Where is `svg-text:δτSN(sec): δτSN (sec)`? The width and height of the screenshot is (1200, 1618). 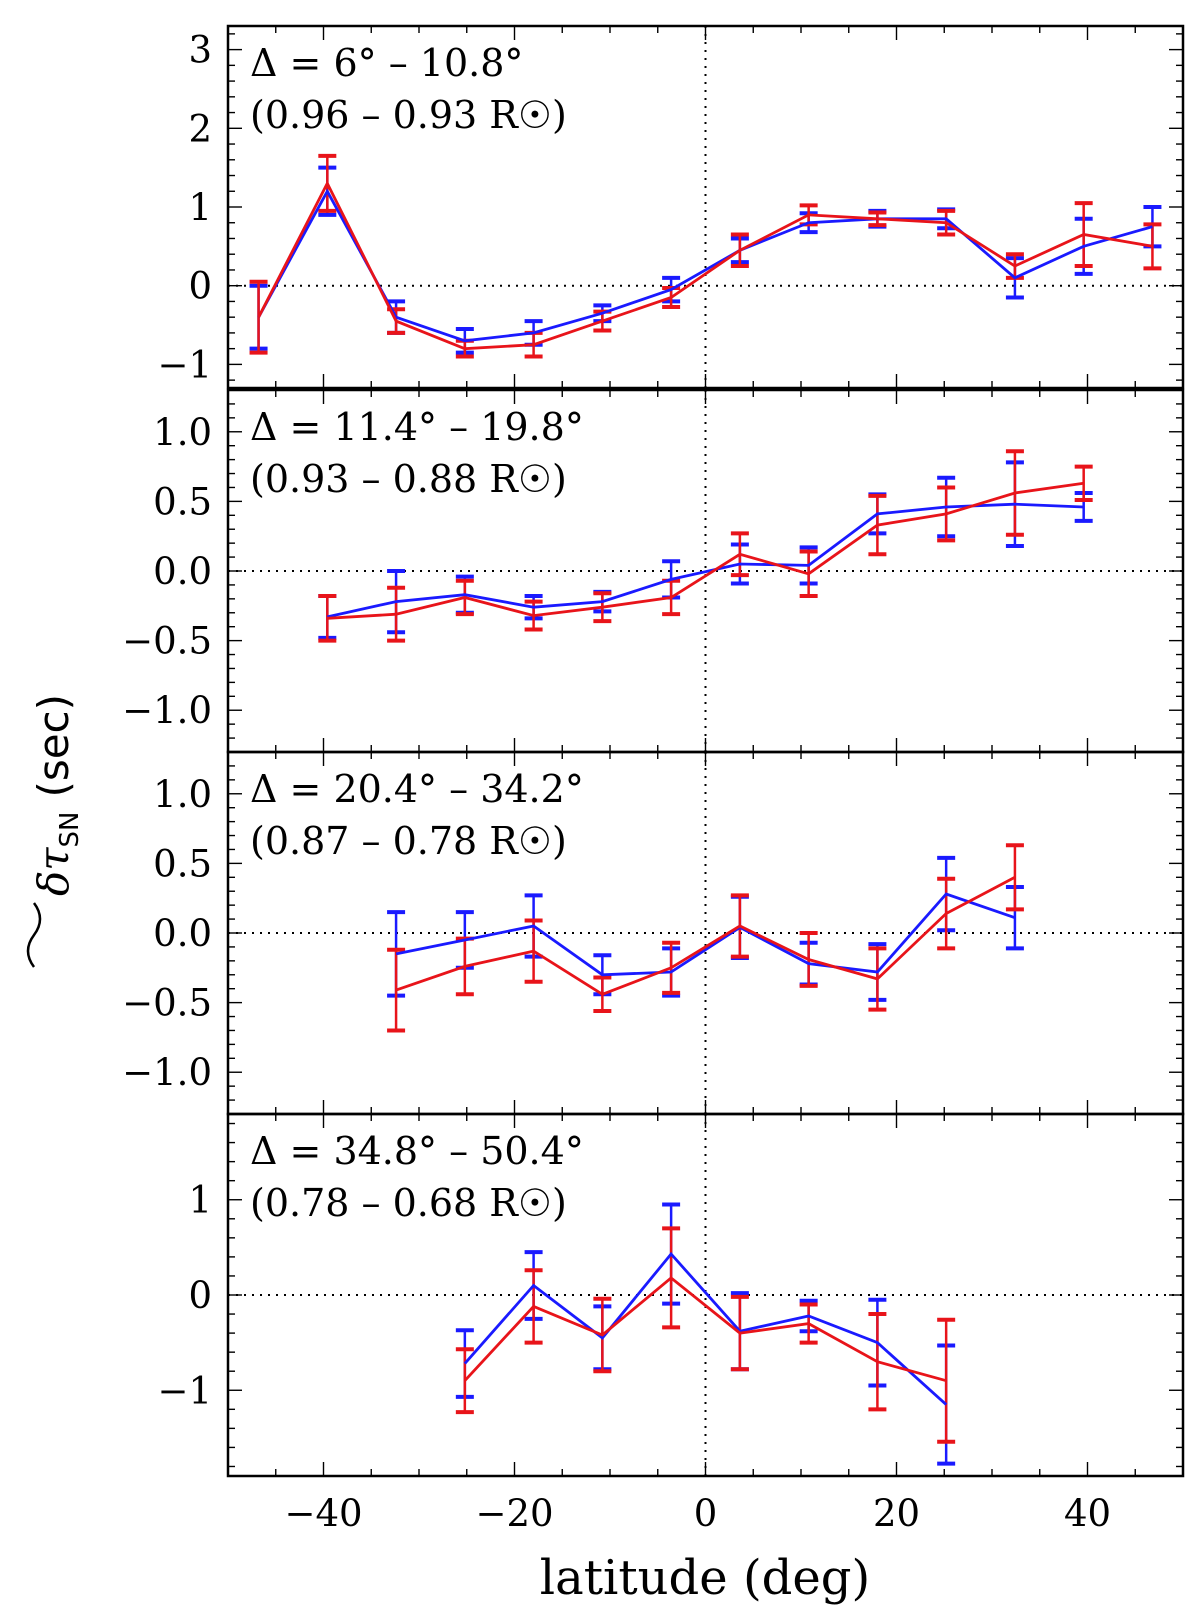 svg-text:δτSN(sec): δτSN (sec) is located at coordinates (57, 795).